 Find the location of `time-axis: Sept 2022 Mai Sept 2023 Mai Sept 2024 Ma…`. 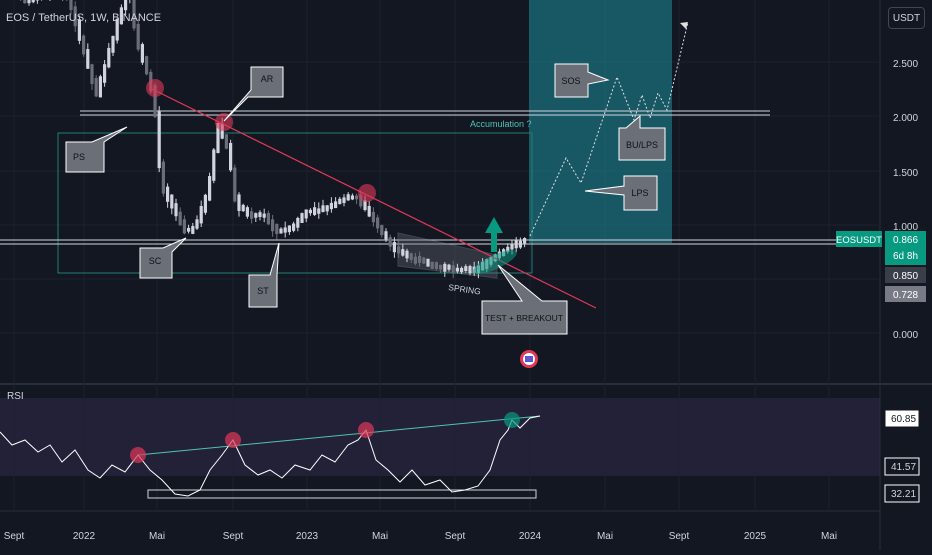

time-axis: Sept 2022 Mai Sept 2023 Mai Sept 2024 Ma… is located at coordinates (420, 536).